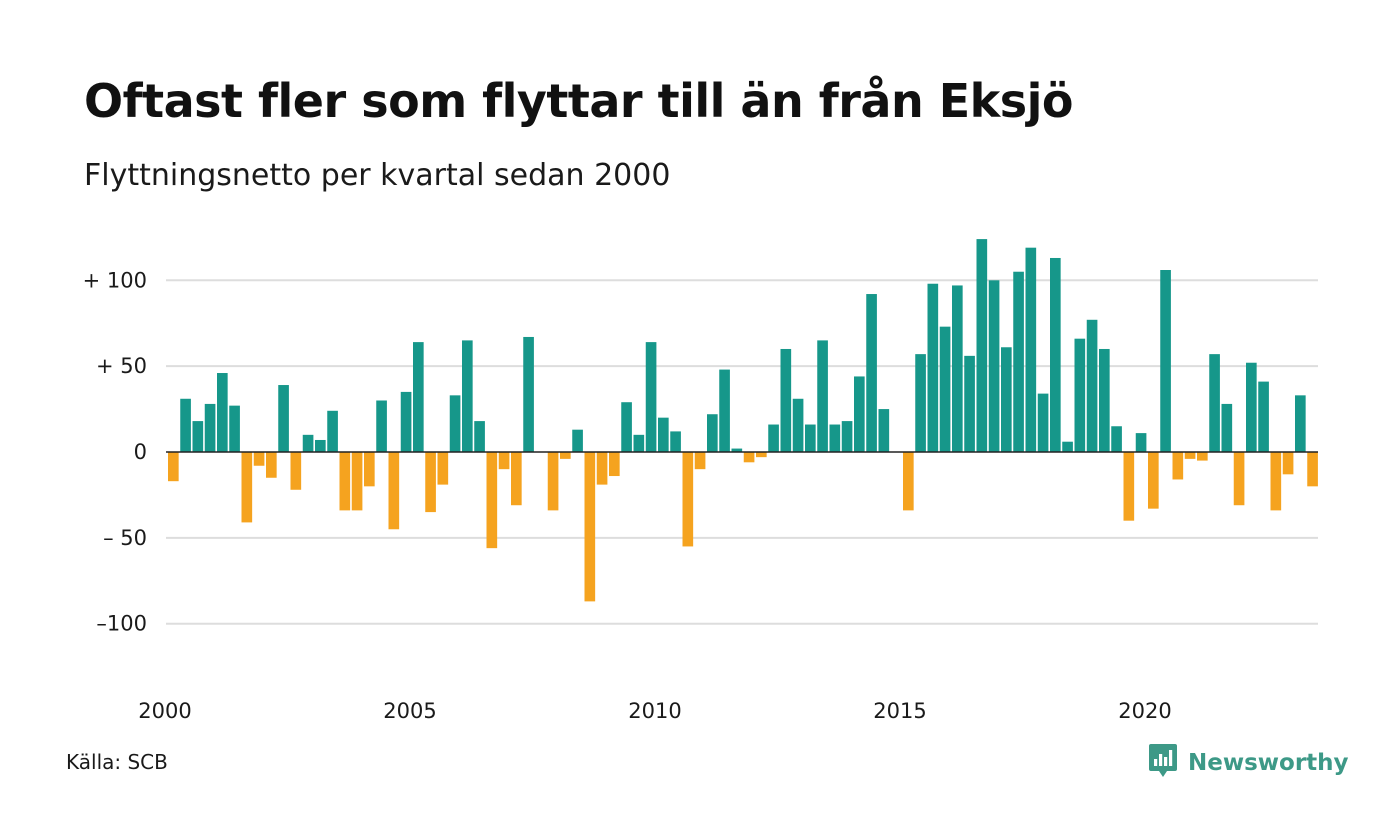 This screenshot has height=840, width=1400. What do you see at coordinates (121, 366) in the screenshot?
I see `y-tick-label: + 50` at bounding box center [121, 366].